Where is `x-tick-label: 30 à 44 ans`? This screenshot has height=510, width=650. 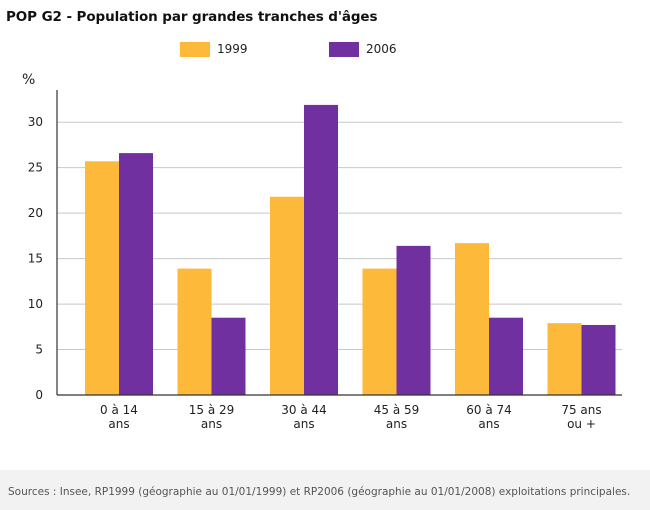
x-tick-label: 30 à 44 ans is located at coordinates (304, 417).